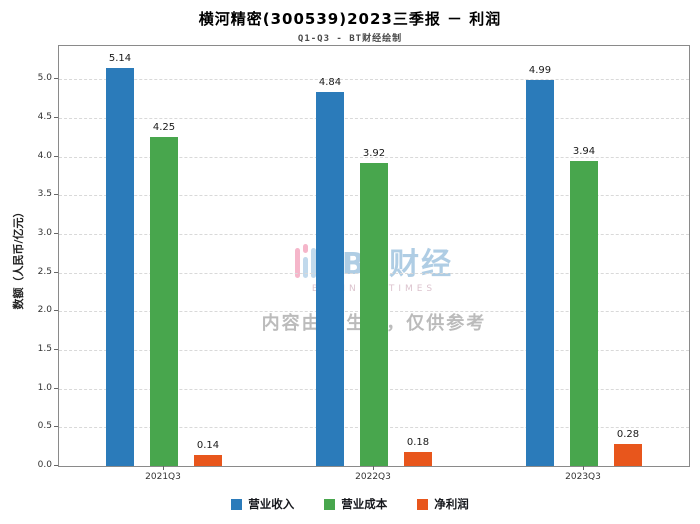 The width and height of the screenshot is (700, 524). Describe the element at coordinates (451, 504) in the screenshot. I see `legend-label: 净利润` at that location.